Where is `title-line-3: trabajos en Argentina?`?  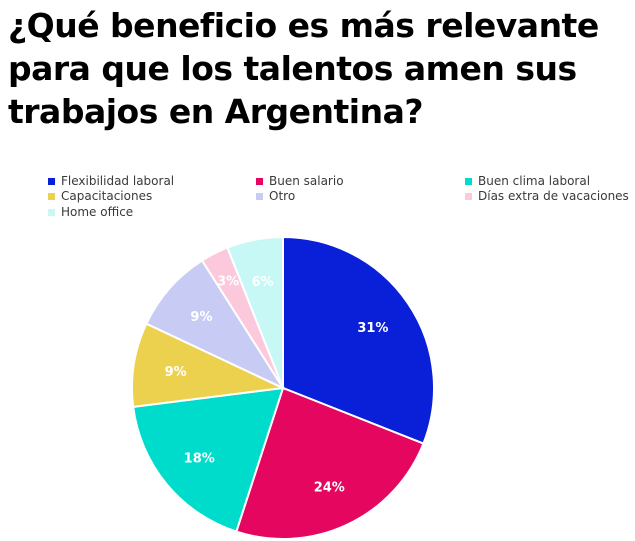
title-line-3: trabajos en Argentina? is located at coordinates (216, 111).